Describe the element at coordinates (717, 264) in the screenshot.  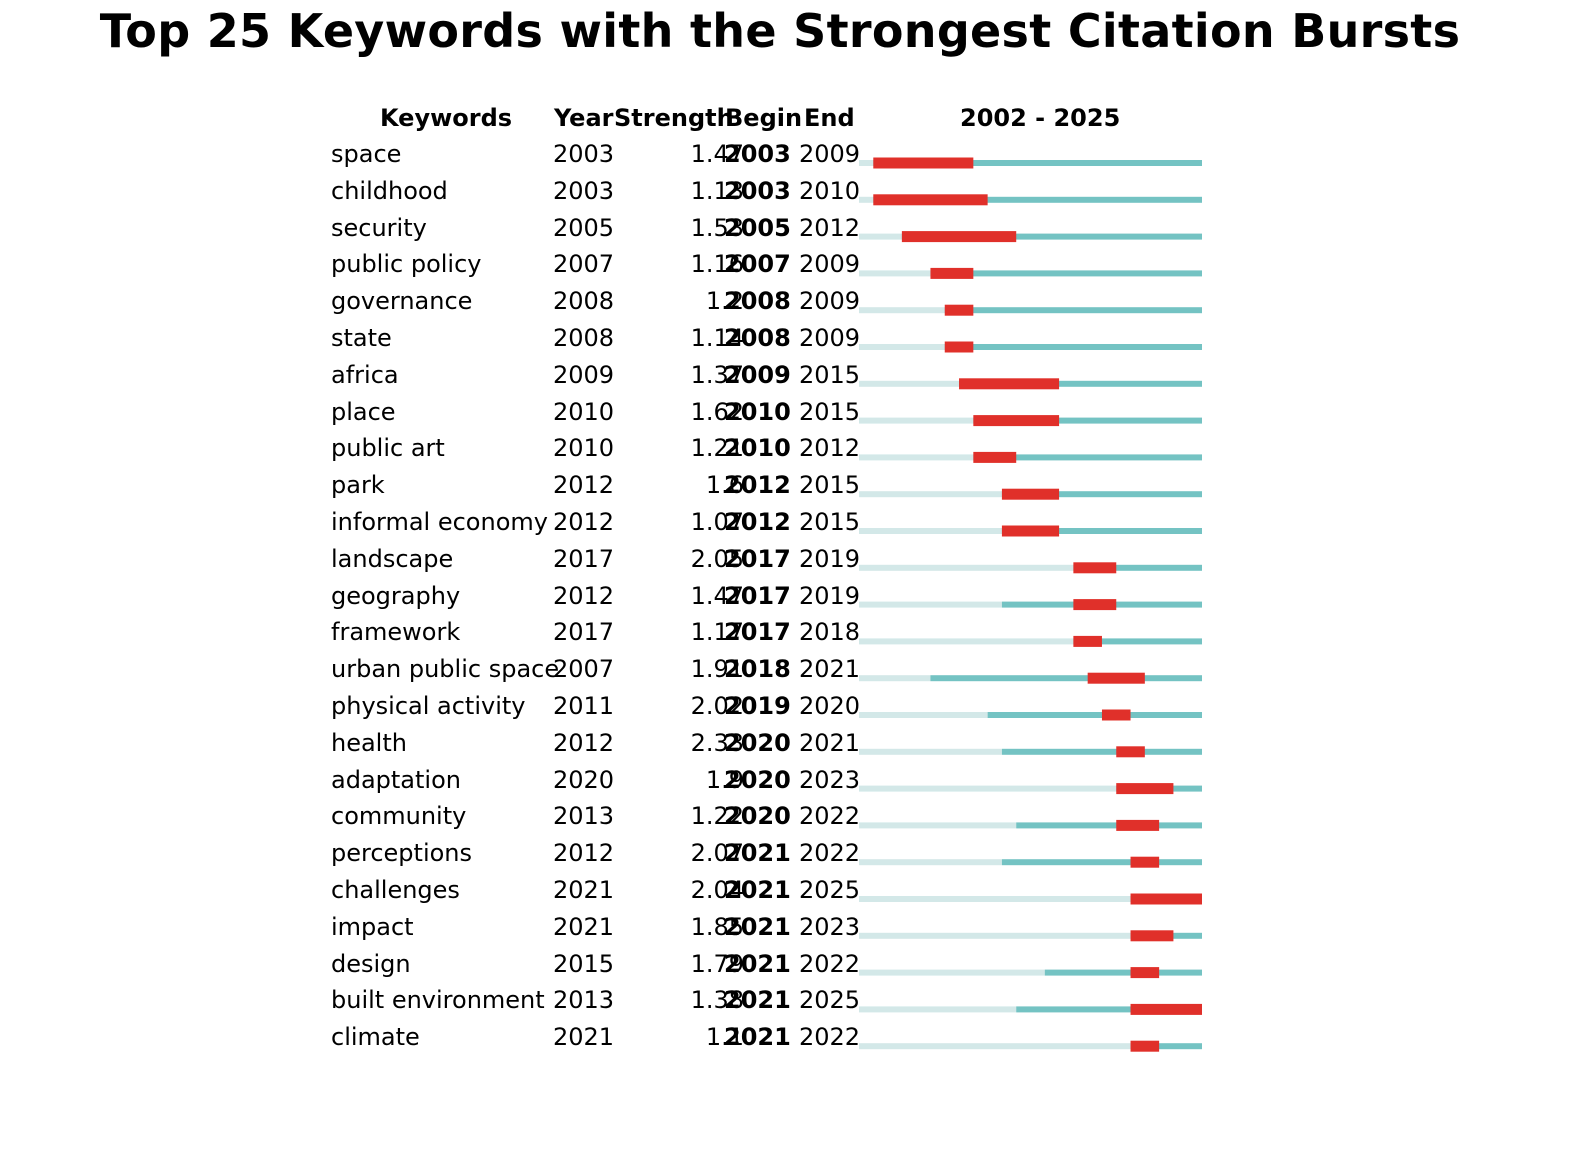
I see `strength-cell: 1.16` at that location.